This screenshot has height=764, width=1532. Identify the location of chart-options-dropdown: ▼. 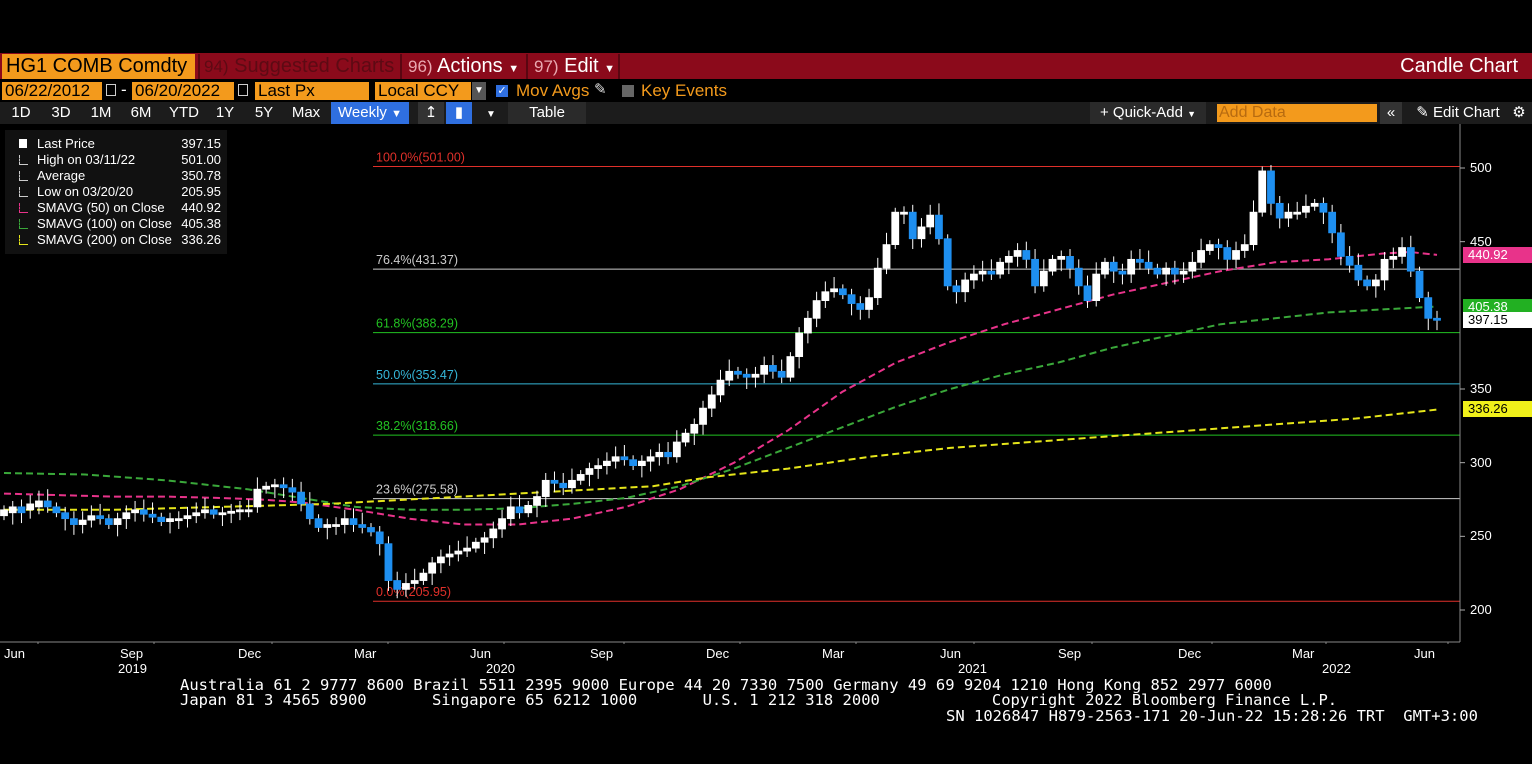
(491, 113).